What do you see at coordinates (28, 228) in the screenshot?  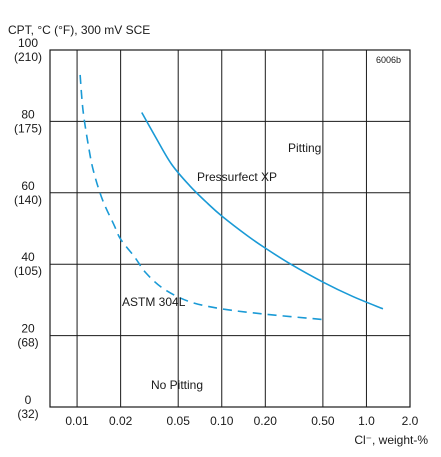 I see `y-tick-labels: 0(32) 20(68) 40(105) 60(140) 80(175) 100(210)` at bounding box center [28, 228].